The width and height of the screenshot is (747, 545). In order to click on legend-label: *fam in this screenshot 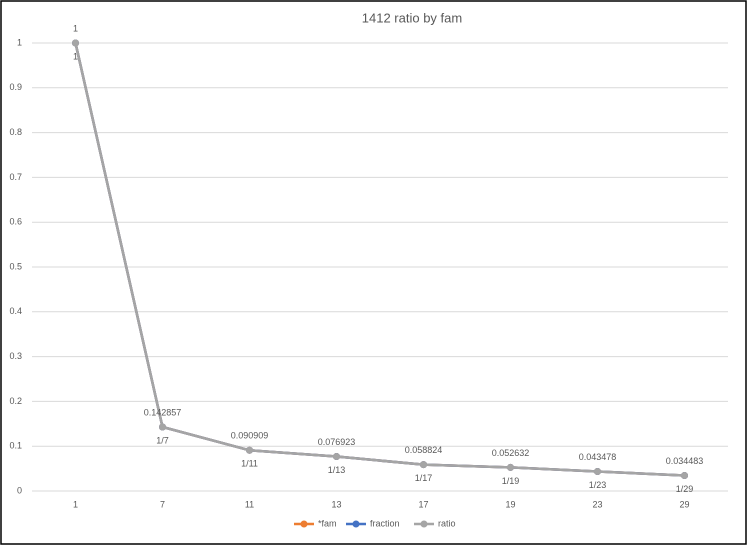, I will do `click(327, 523)`.